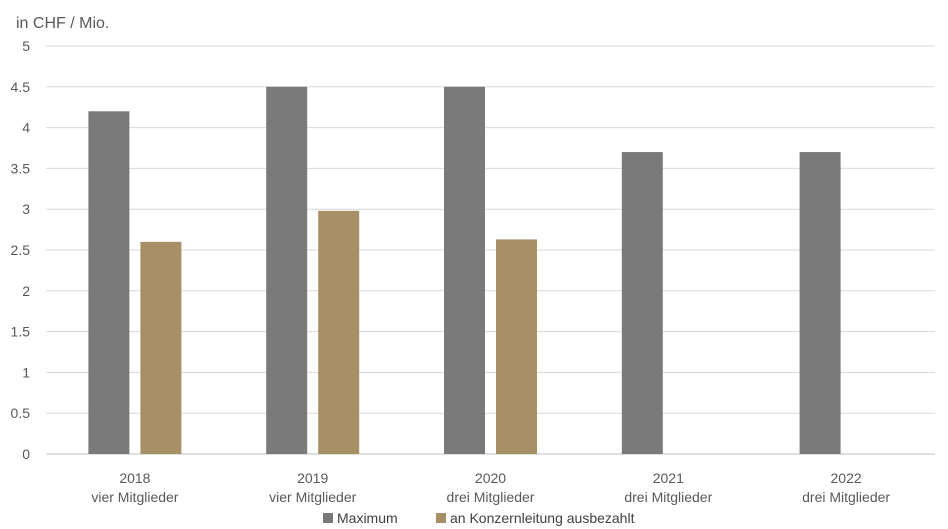 This screenshot has height=529, width=948. Describe the element at coordinates (21, 87) in the screenshot. I see `y-tick-label: 4.5` at that location.